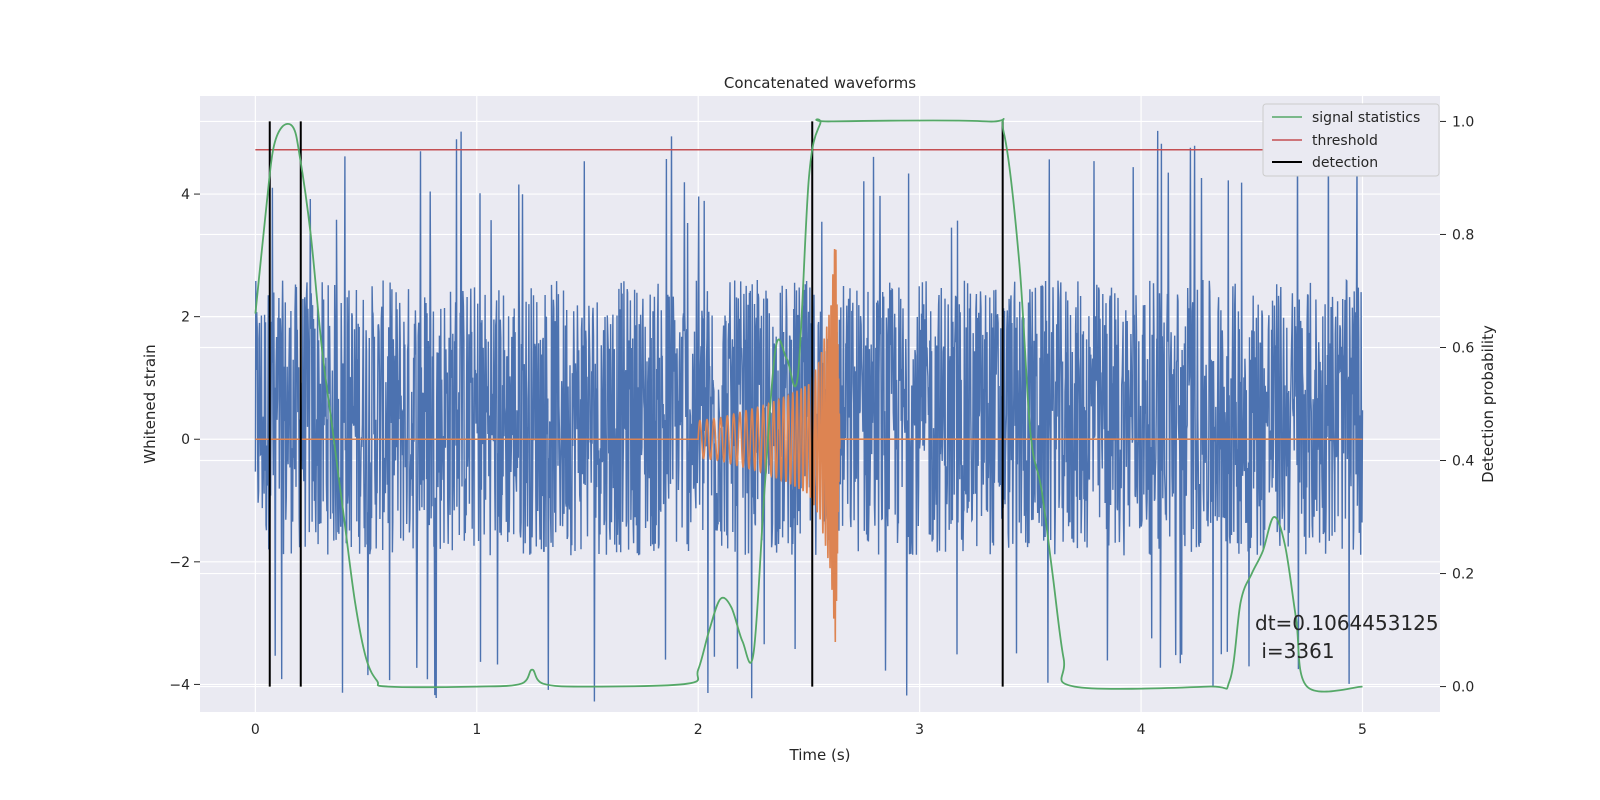 The width and height of the screenshot is (1600, 800). Describe the element at coordinates (1345, 163) in the screenshot. I see `legend-label-detection: detection` at that location.